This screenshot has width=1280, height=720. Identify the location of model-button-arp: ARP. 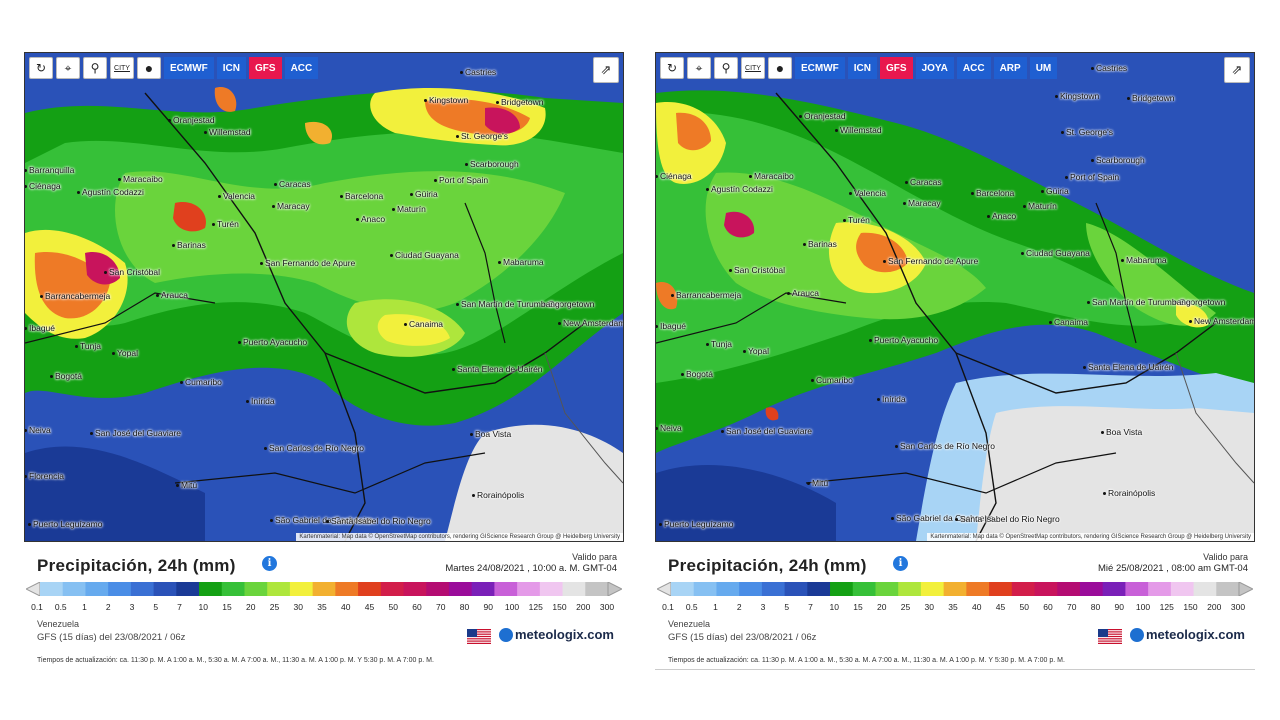
(1010, 68).